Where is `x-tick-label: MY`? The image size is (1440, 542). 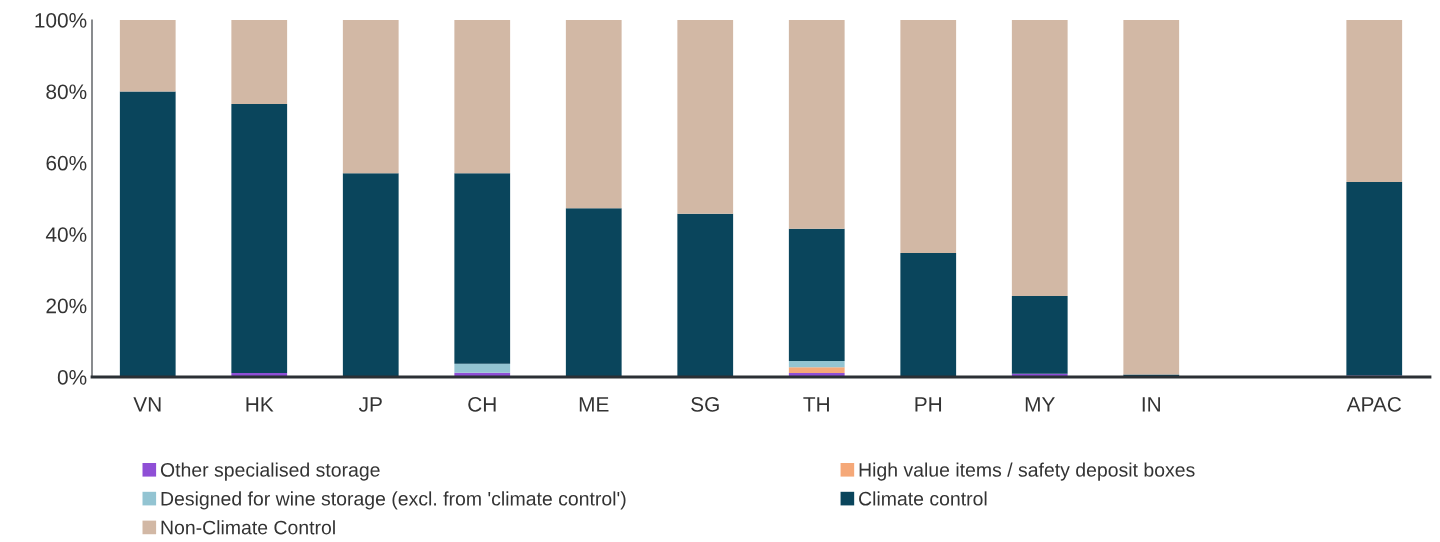 x-tick-label: MY is located at coordinates (1040, 404).